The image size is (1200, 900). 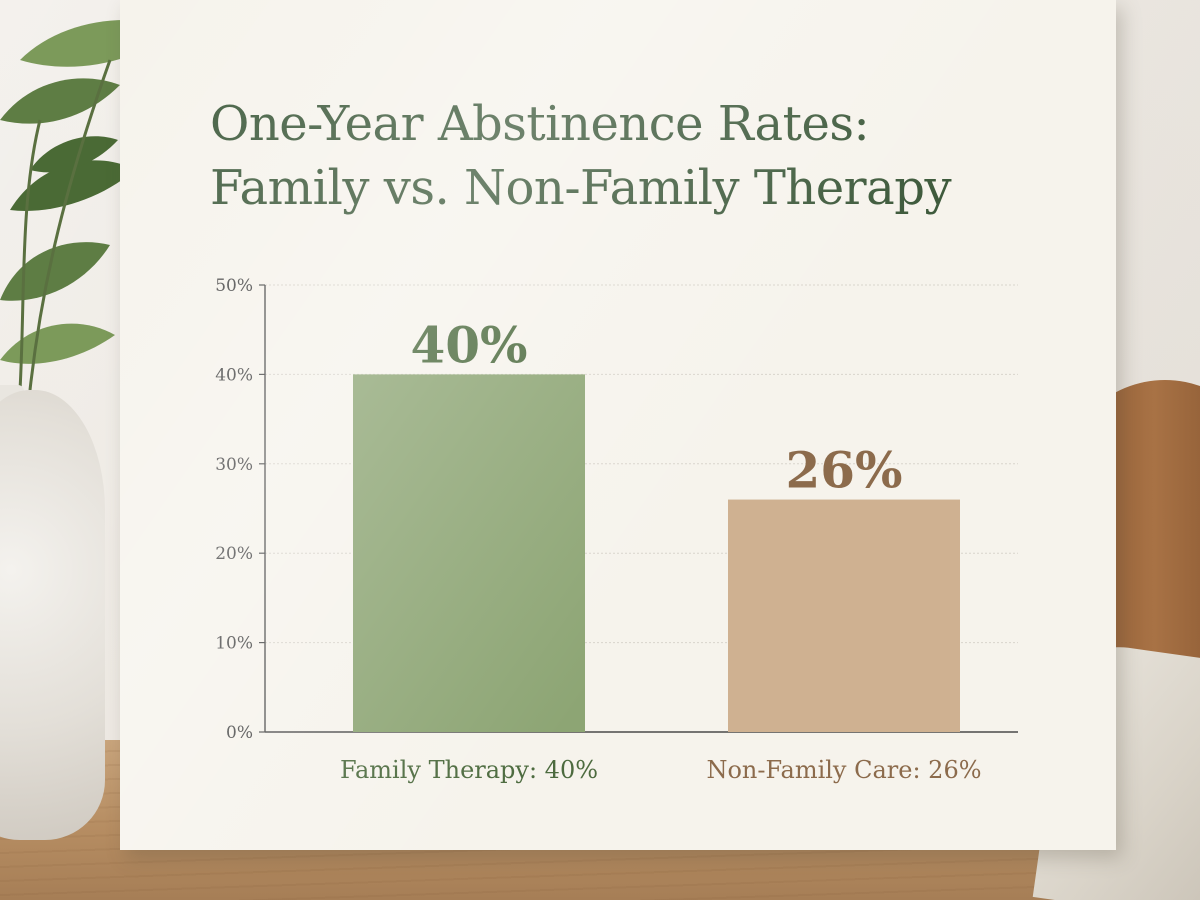 I want to click on y-tick-label: 10%, so click(x=234, y=644).